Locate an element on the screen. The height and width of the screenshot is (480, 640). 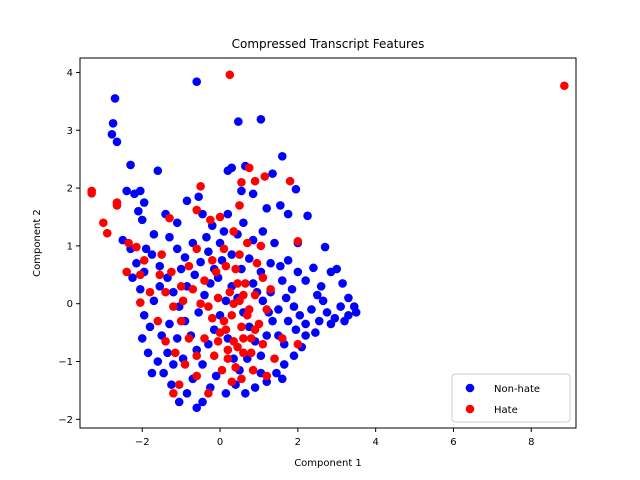
y-axis-label: Component 2 is located at coordinates (37, 243).